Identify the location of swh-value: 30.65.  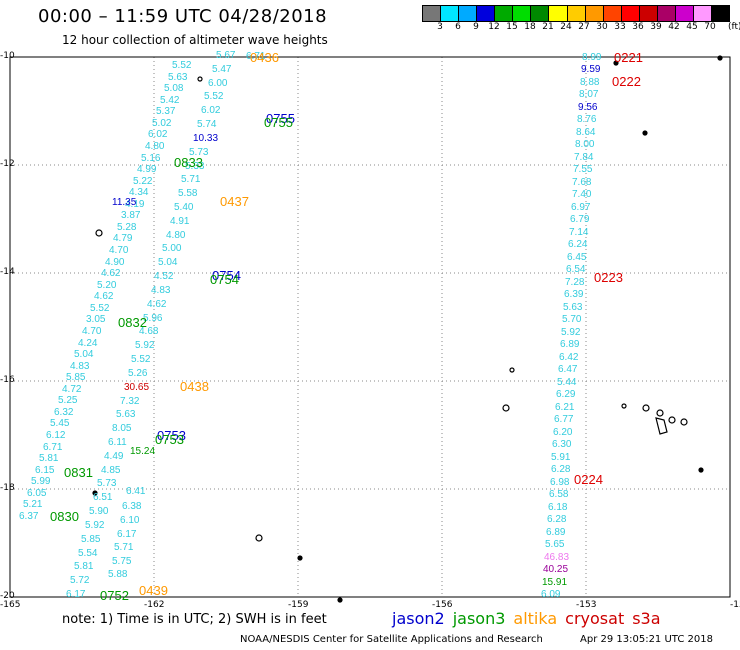
(137, 387).